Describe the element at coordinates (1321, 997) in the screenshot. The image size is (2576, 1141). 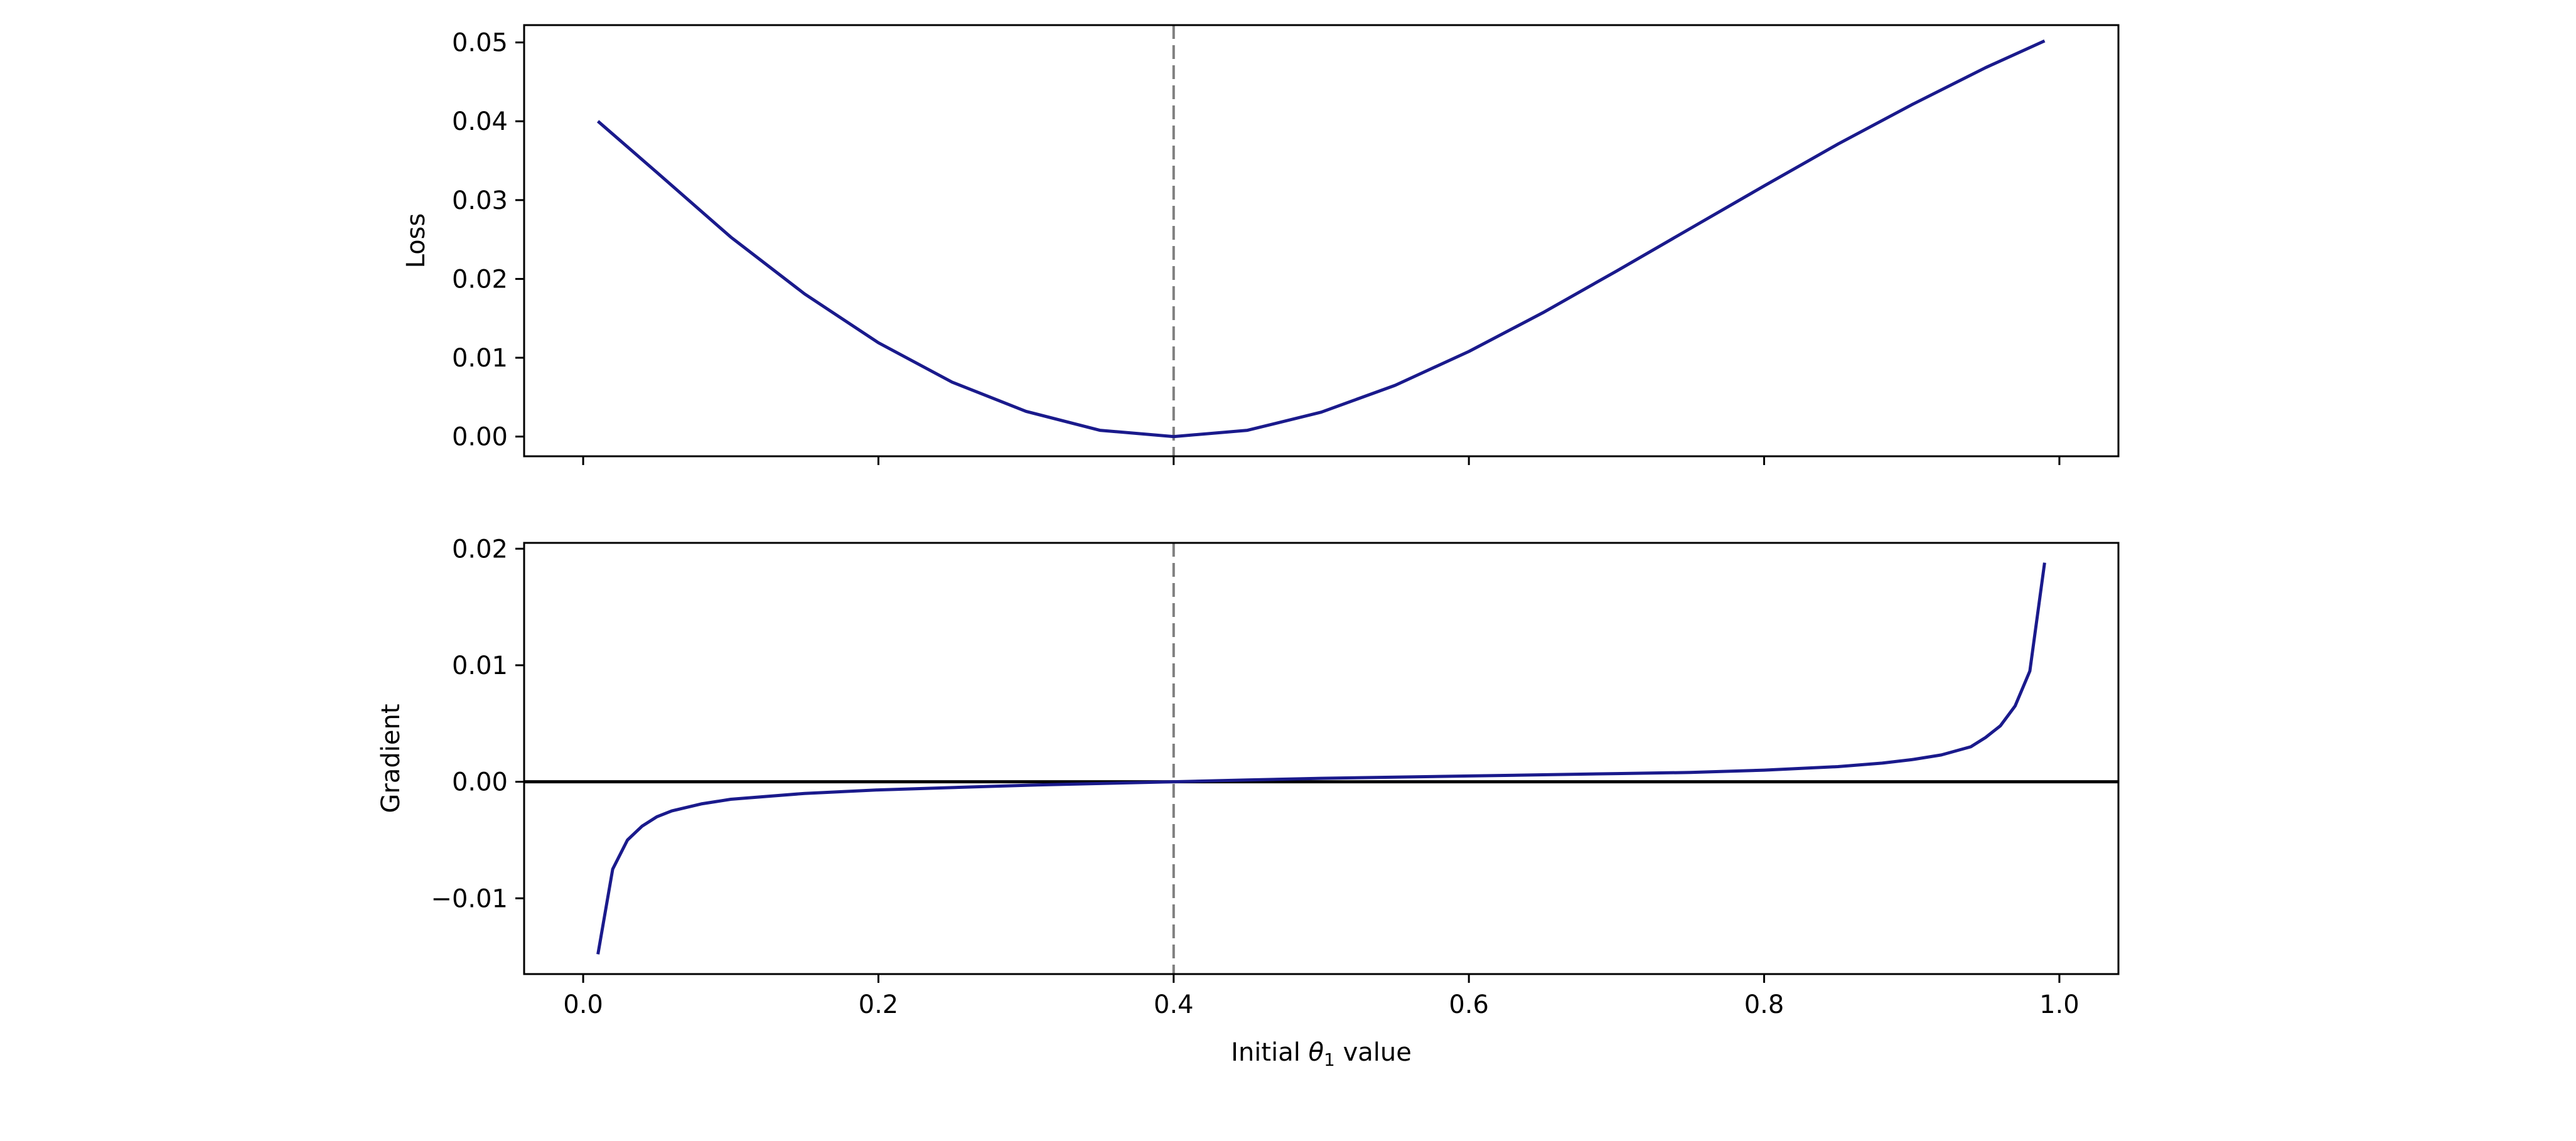
I see `gradient-x-ticks: 0.0 0.2 0.4 0.6 0.8 1.0` at that location.